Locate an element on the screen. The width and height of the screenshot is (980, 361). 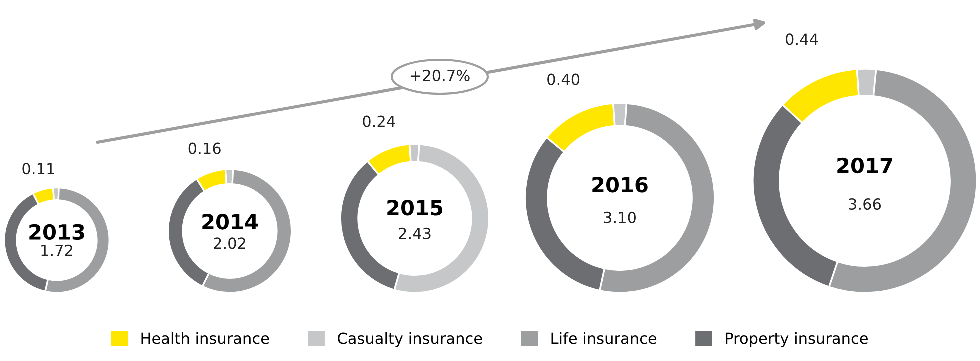
text: 1.72 is located at coordinates (57, 250).